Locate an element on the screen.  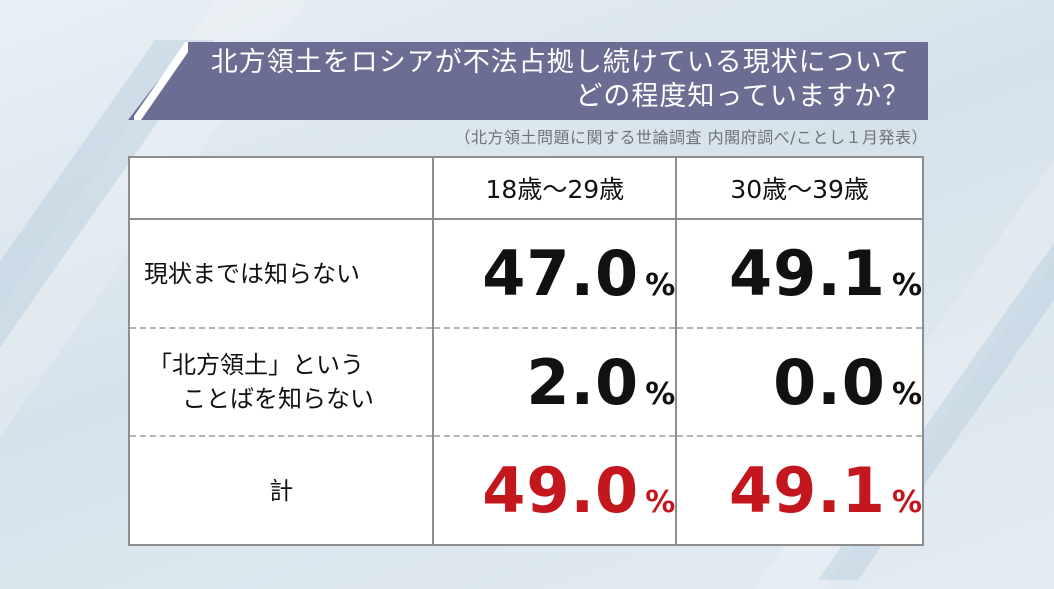
table-row: 現状までは知らない 47.0% 49.1% is located at coordinates (526, 274).